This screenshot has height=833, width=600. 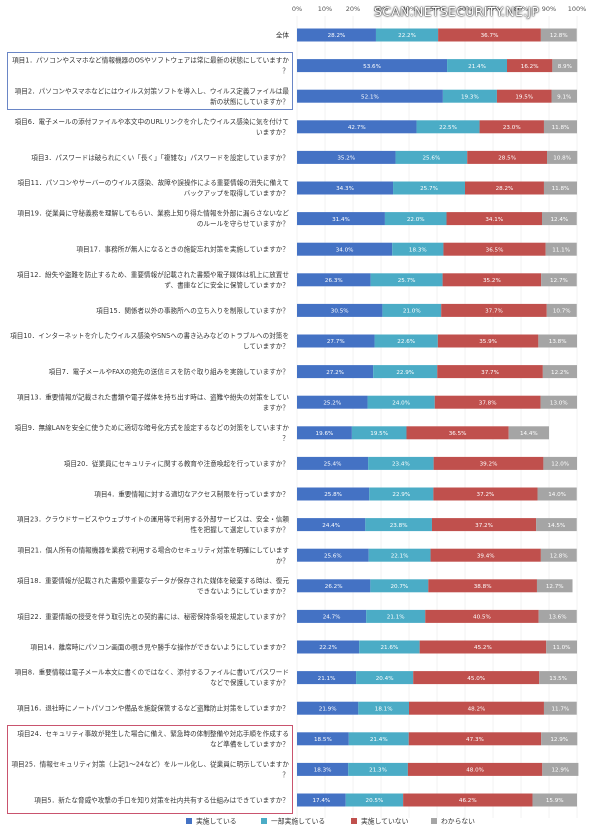 I want to click on data-label: 18.1%, so click(x=384, y=709).